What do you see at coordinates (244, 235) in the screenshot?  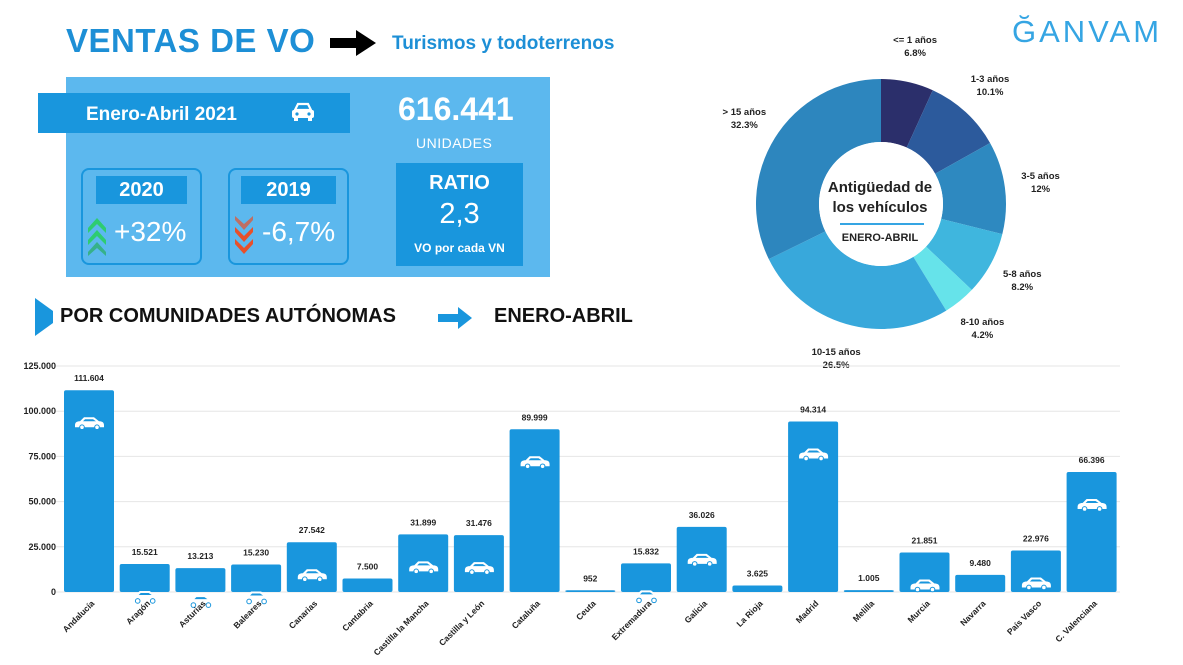 I see `trend-down-icon` at bounding box center [244, 235].